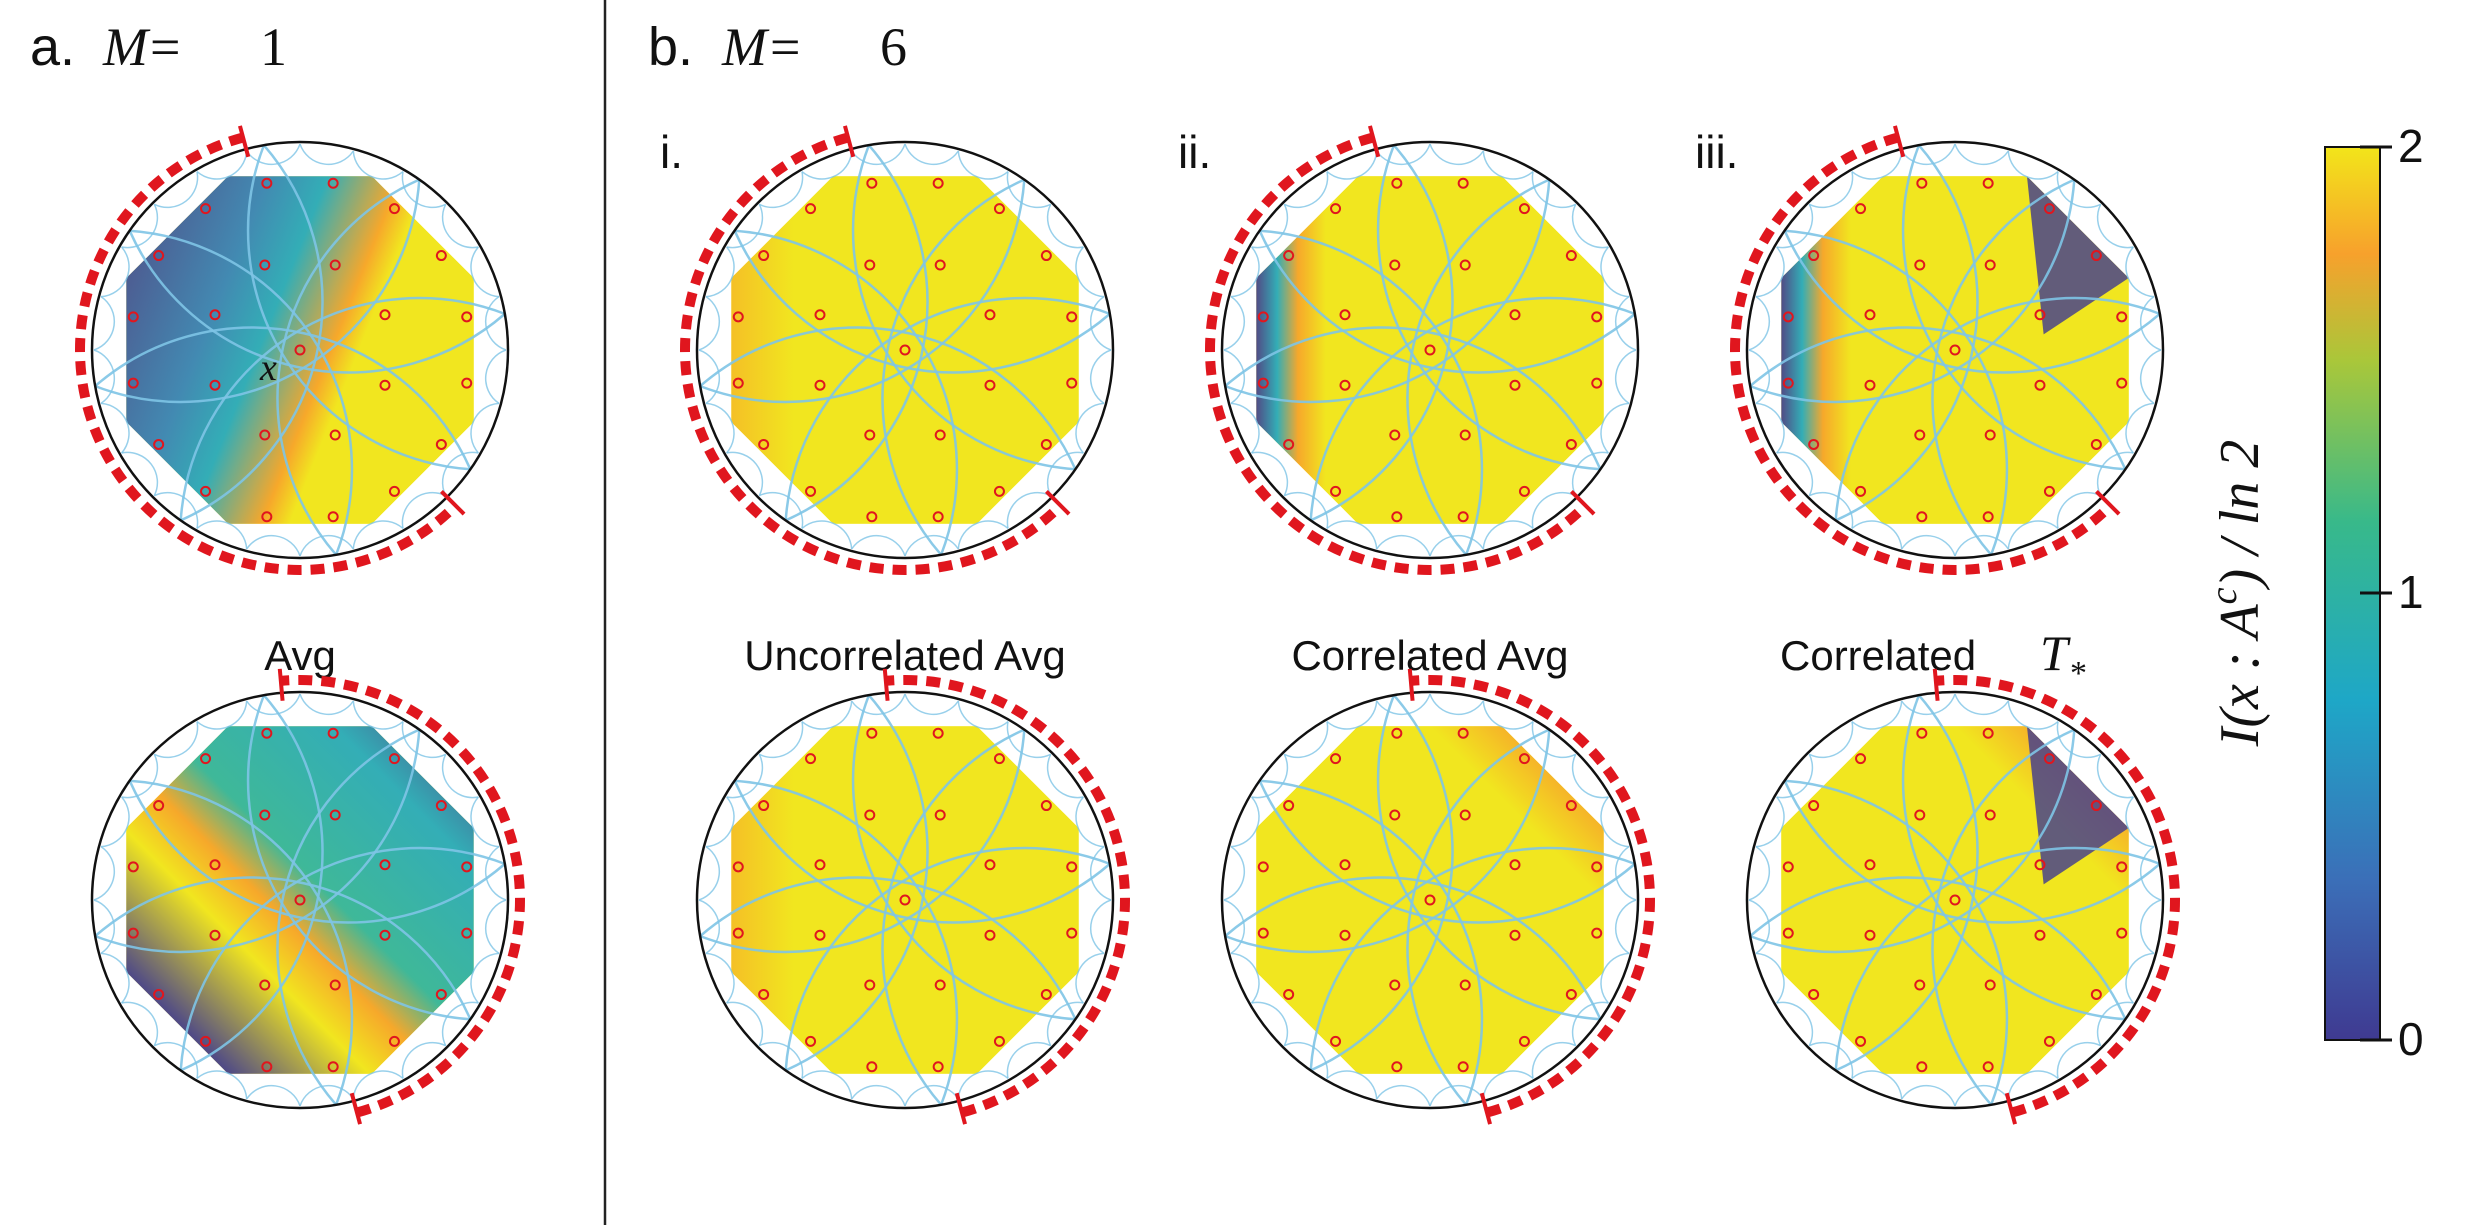 The image size is (2478, 1225). I want to click on svg-text: Correlated, so click(1878, 655).